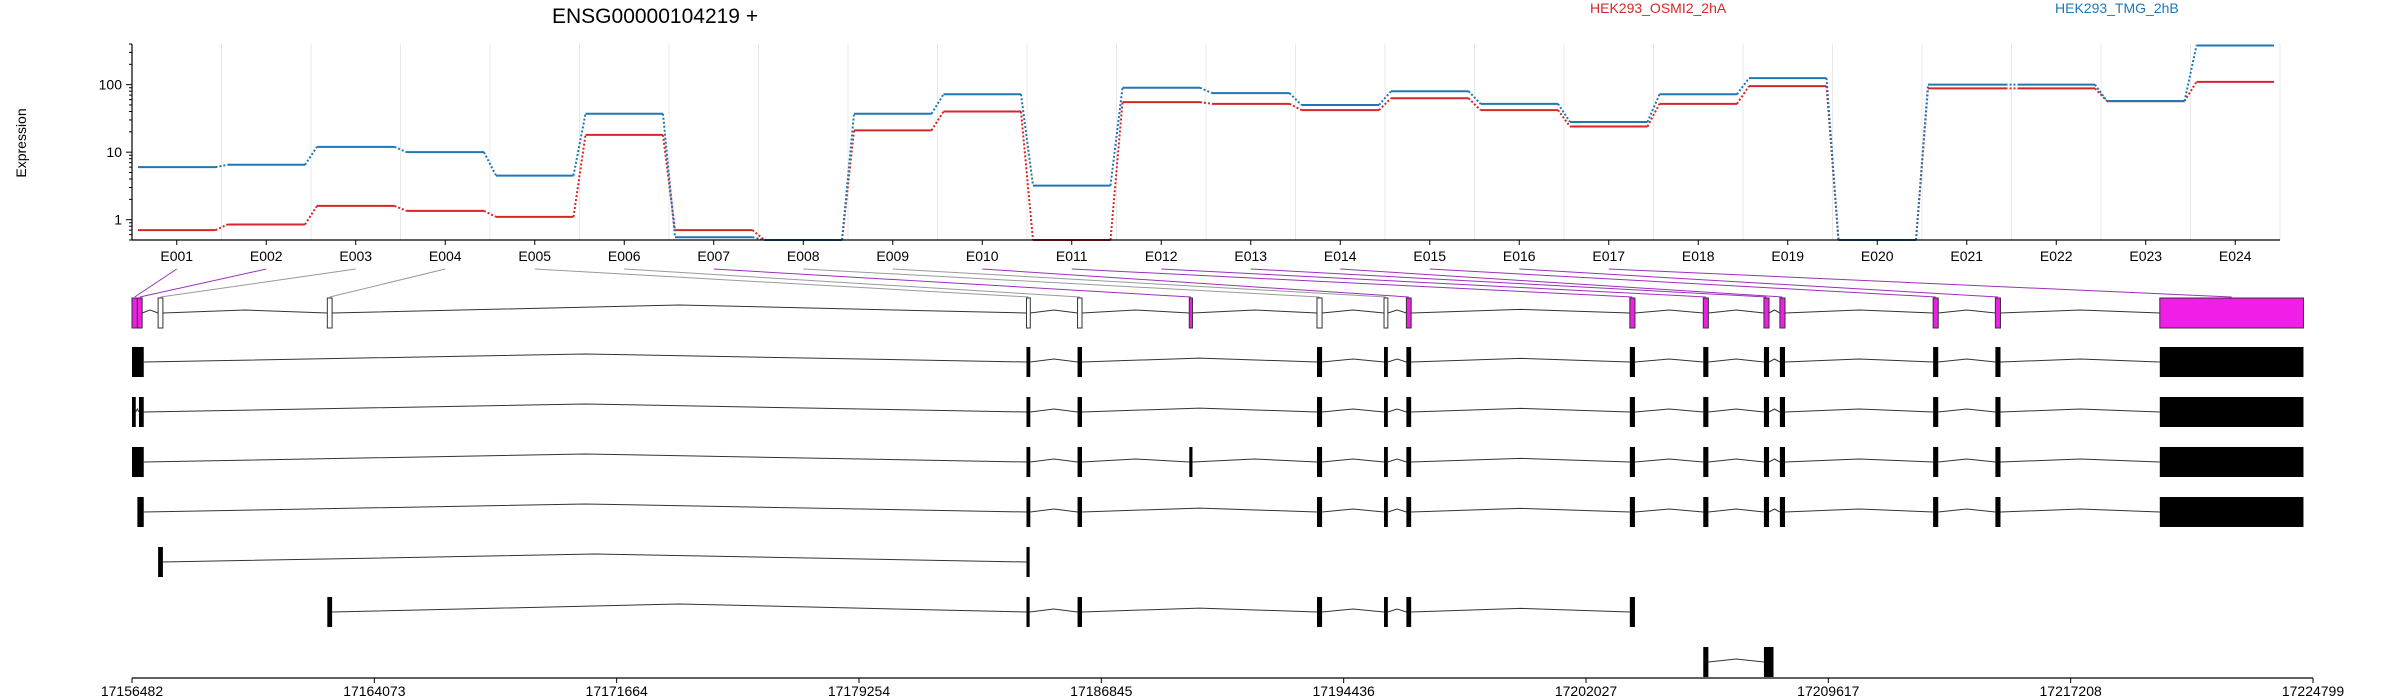 This screenshot has width=2400, height=700. What do you see at coordinates (2117, 8) in the screenshot?
I see `legend-label-series-2: HEK293_TMG_2hB` at bounding box center [2117, 8].